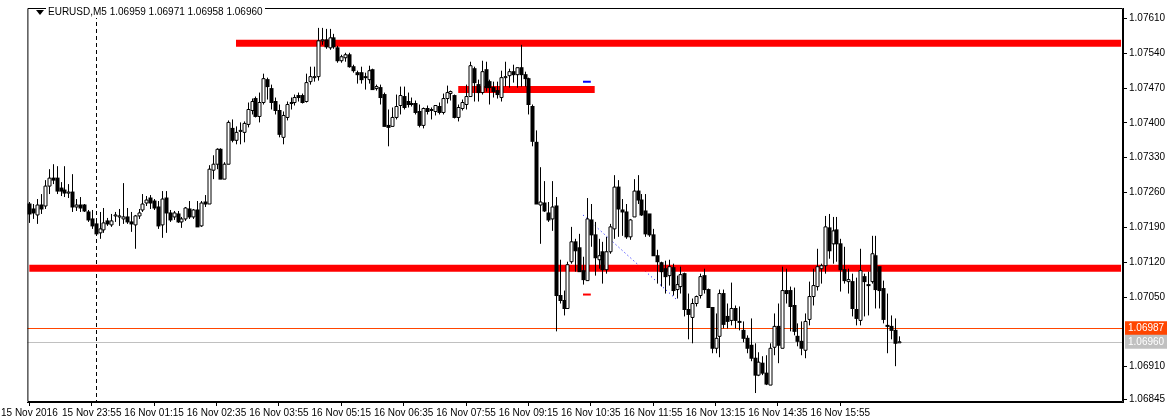 The width and height of the screenshot is (1169, 420). I want to click on chart-title: EURUSD,M5 1.06959 1.06971 1.06958 1.06960, so click(155, 12).